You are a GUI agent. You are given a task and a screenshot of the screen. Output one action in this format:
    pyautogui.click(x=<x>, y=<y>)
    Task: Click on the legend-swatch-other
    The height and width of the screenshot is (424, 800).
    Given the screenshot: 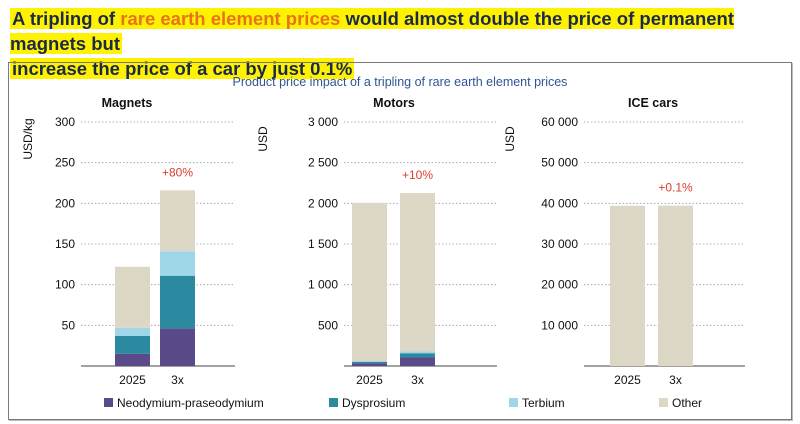 What is the action you would take?
    pyautogui.click(x=663, y=402)
    